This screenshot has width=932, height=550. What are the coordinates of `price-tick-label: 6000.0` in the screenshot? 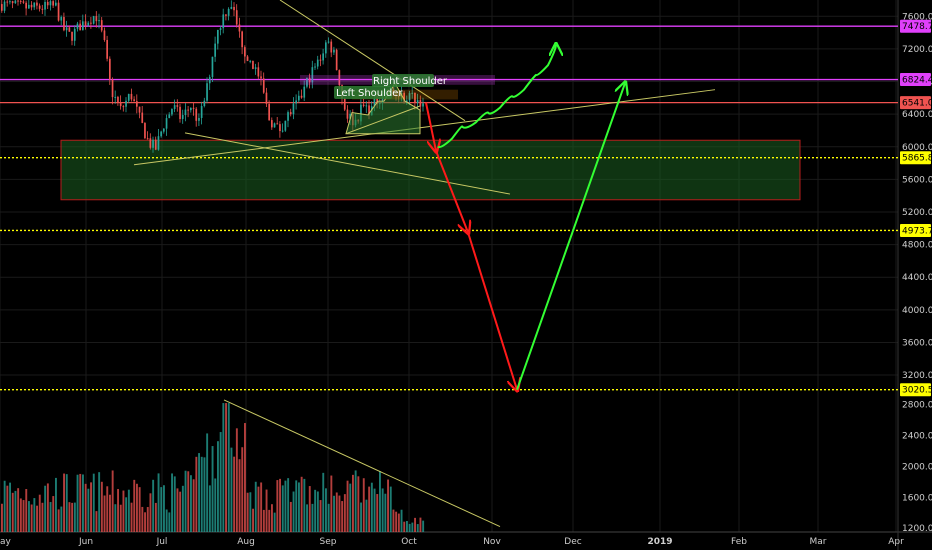 It's located at (917, 148).